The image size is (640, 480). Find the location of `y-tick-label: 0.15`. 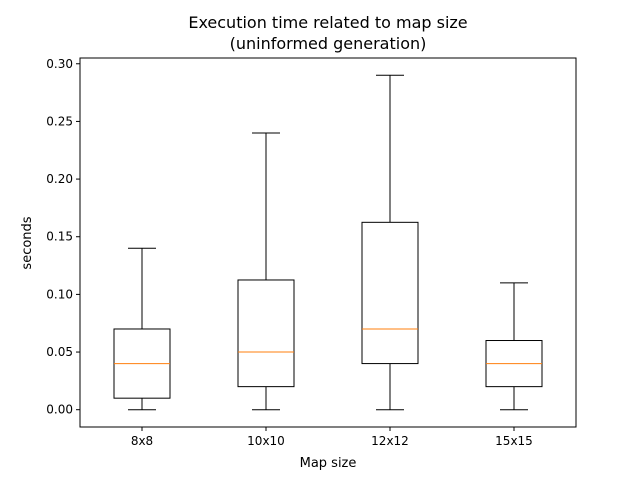

y-tick-label: 0.15 is located at coordinates (59, 237).